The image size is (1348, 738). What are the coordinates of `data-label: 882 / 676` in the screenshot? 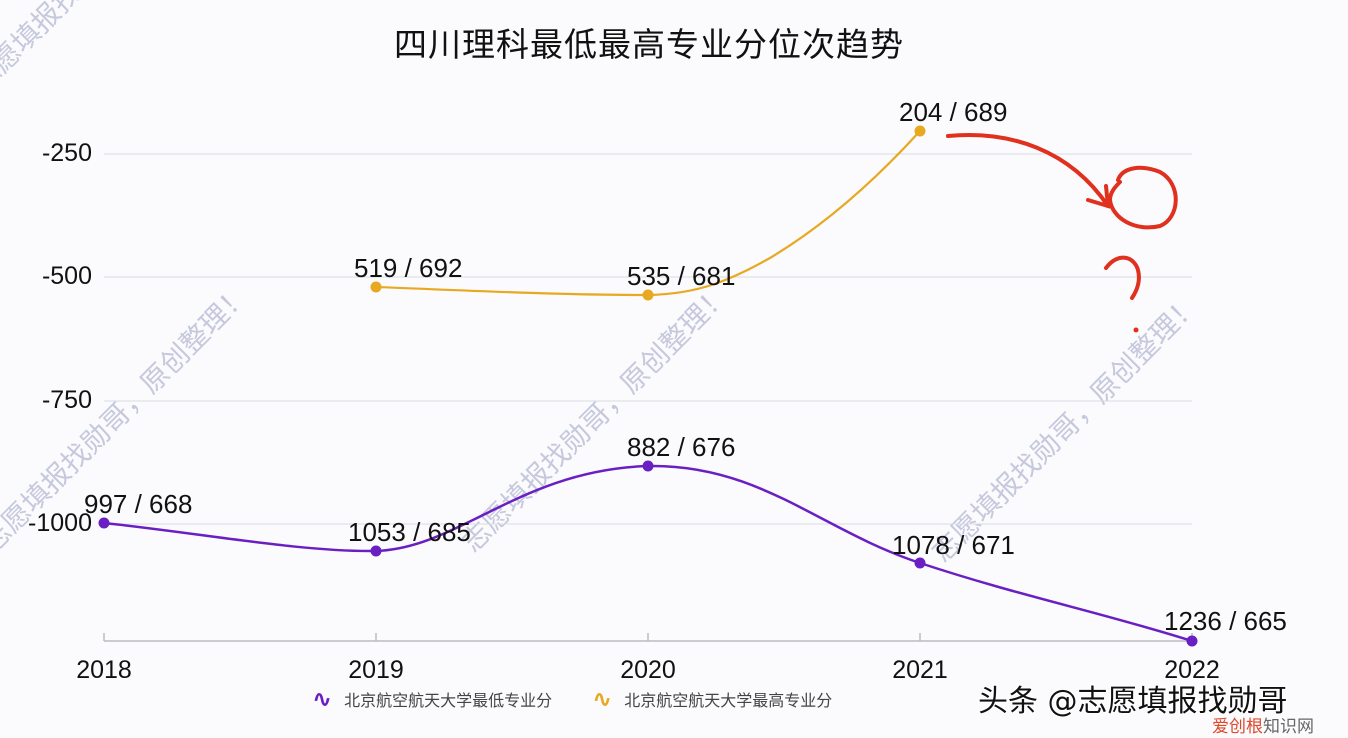 It's located at (681, 447).